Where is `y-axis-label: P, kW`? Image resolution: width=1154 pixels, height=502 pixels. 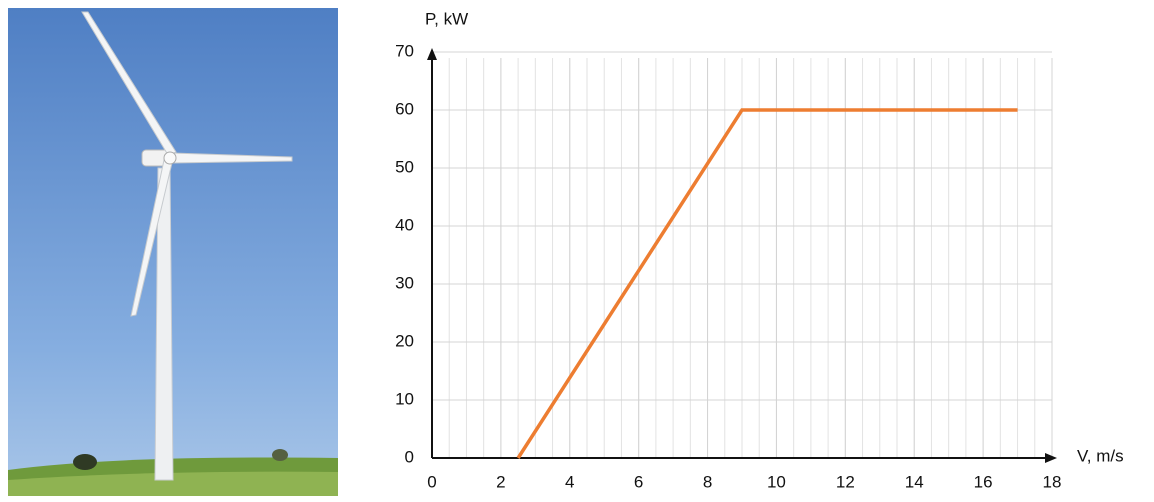
y-axis-label: P, kW is located at coordinates (446, 18).